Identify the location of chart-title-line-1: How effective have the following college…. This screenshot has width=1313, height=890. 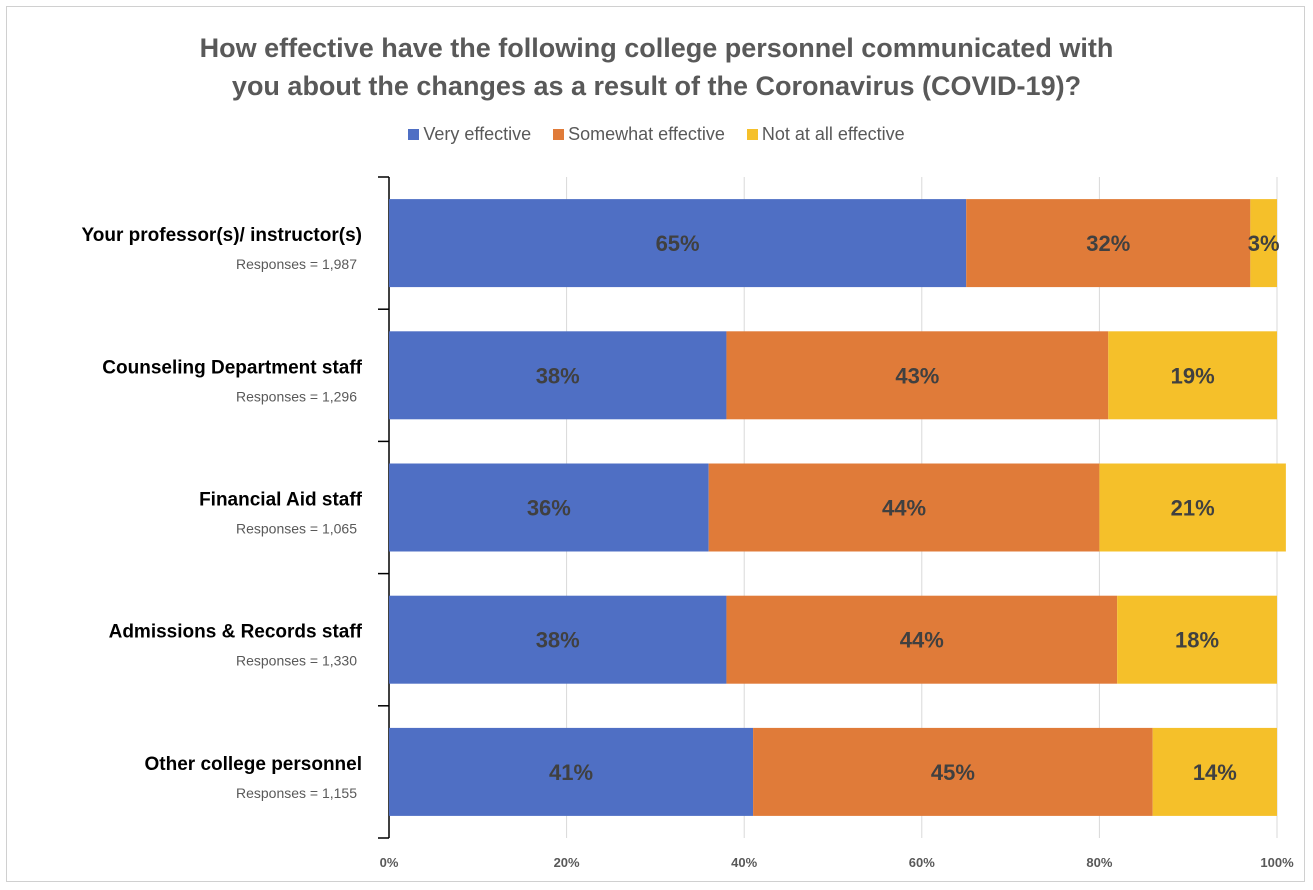
(656, 48).